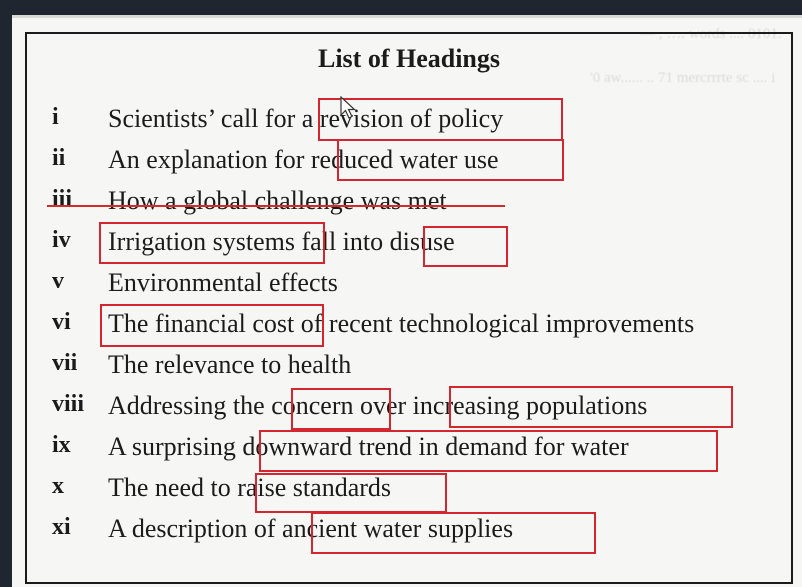 The image size is (802, 587). What do you see at coordinates (65, 363) in the screenshot?
I see `heading-number: vii` at bounding box center [65, 363].